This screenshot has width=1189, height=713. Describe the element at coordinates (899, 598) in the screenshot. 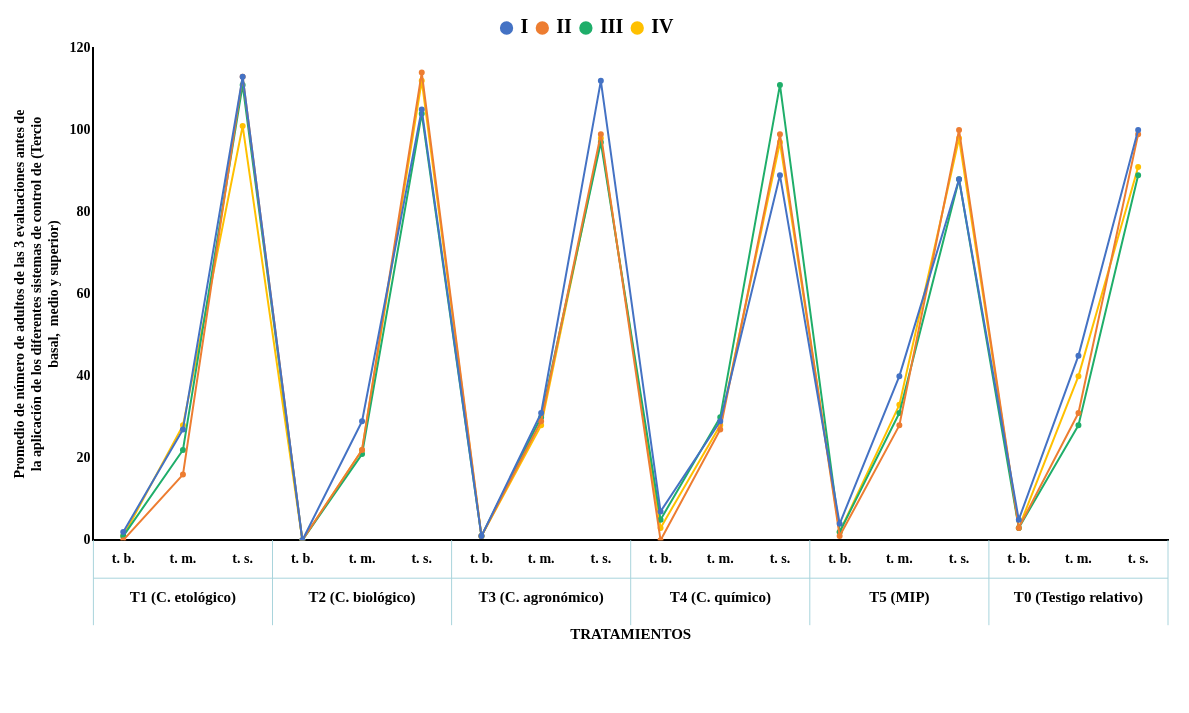

I see `text: T5 (MIP)` at that location.